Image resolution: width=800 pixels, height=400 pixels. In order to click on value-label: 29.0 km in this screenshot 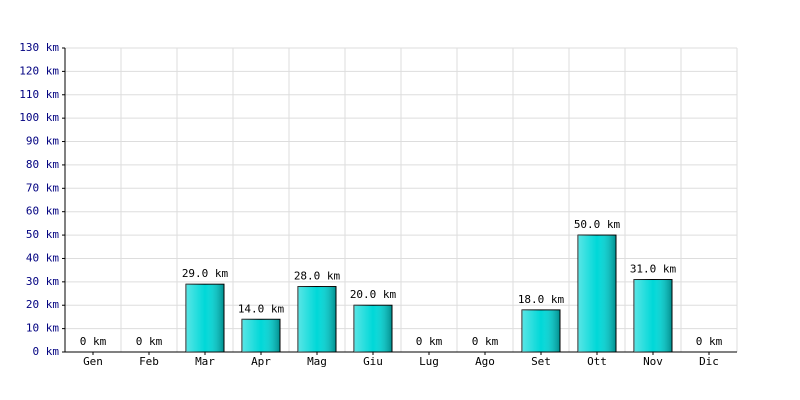, I will do `click(205, 273)`.